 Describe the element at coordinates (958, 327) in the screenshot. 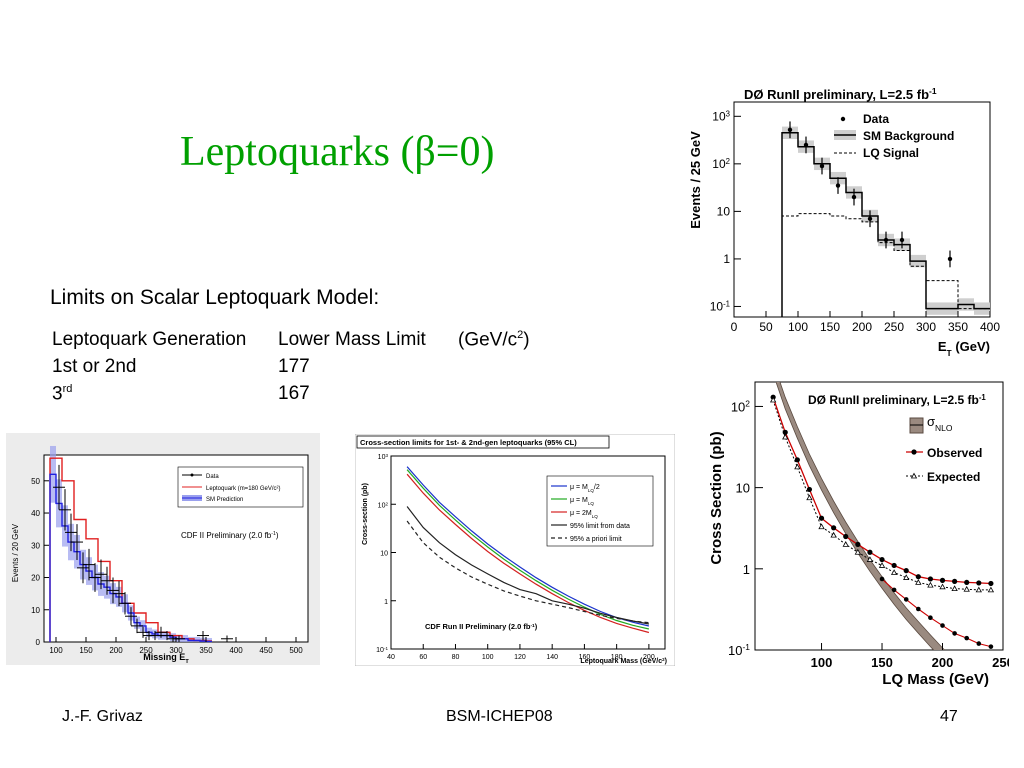

I see `x-tick-label: 350` at that location.